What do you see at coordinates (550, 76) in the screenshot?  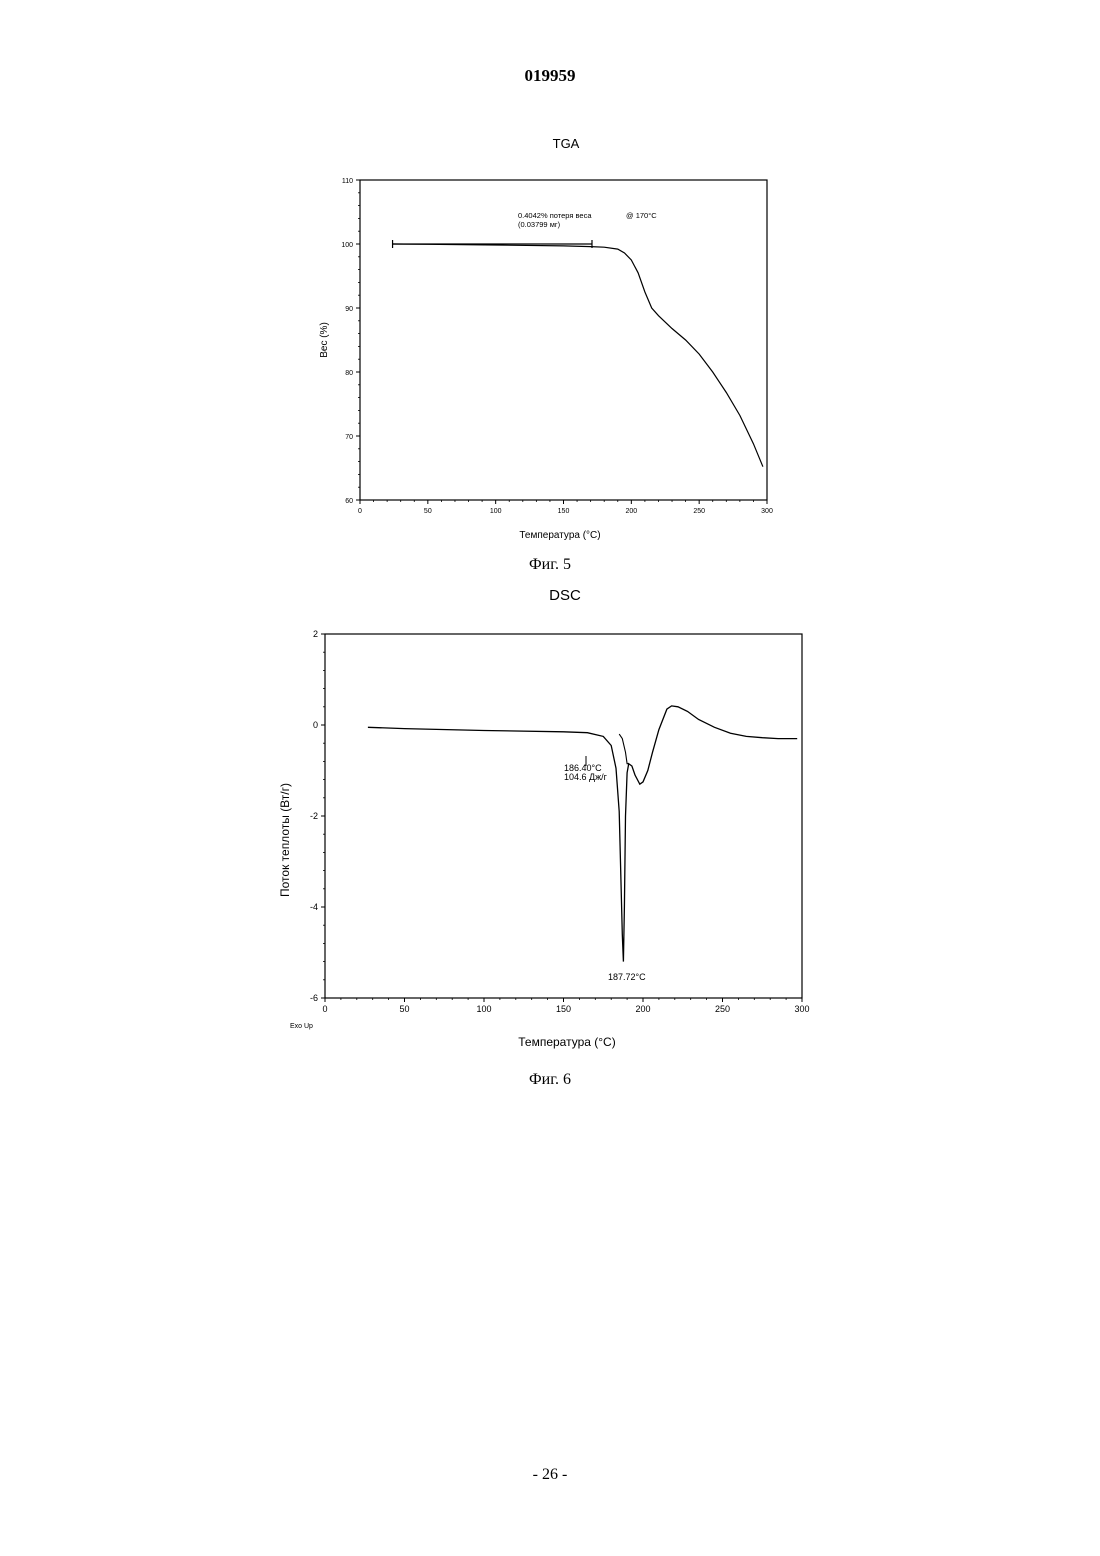 I see `document-number: 019959` at bounding box center [550, 76].